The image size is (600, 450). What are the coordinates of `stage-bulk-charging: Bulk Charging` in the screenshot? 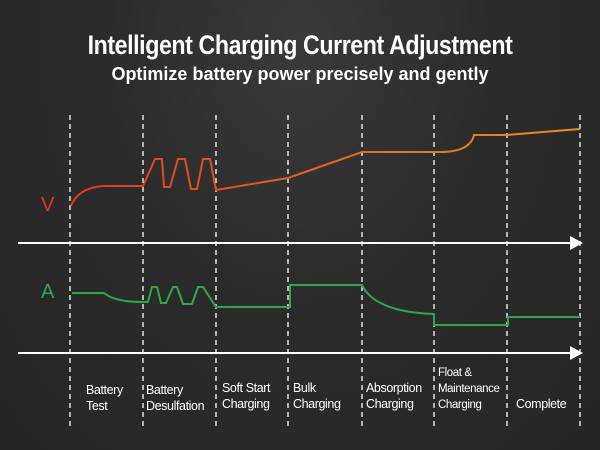 It's located at (317, 396).